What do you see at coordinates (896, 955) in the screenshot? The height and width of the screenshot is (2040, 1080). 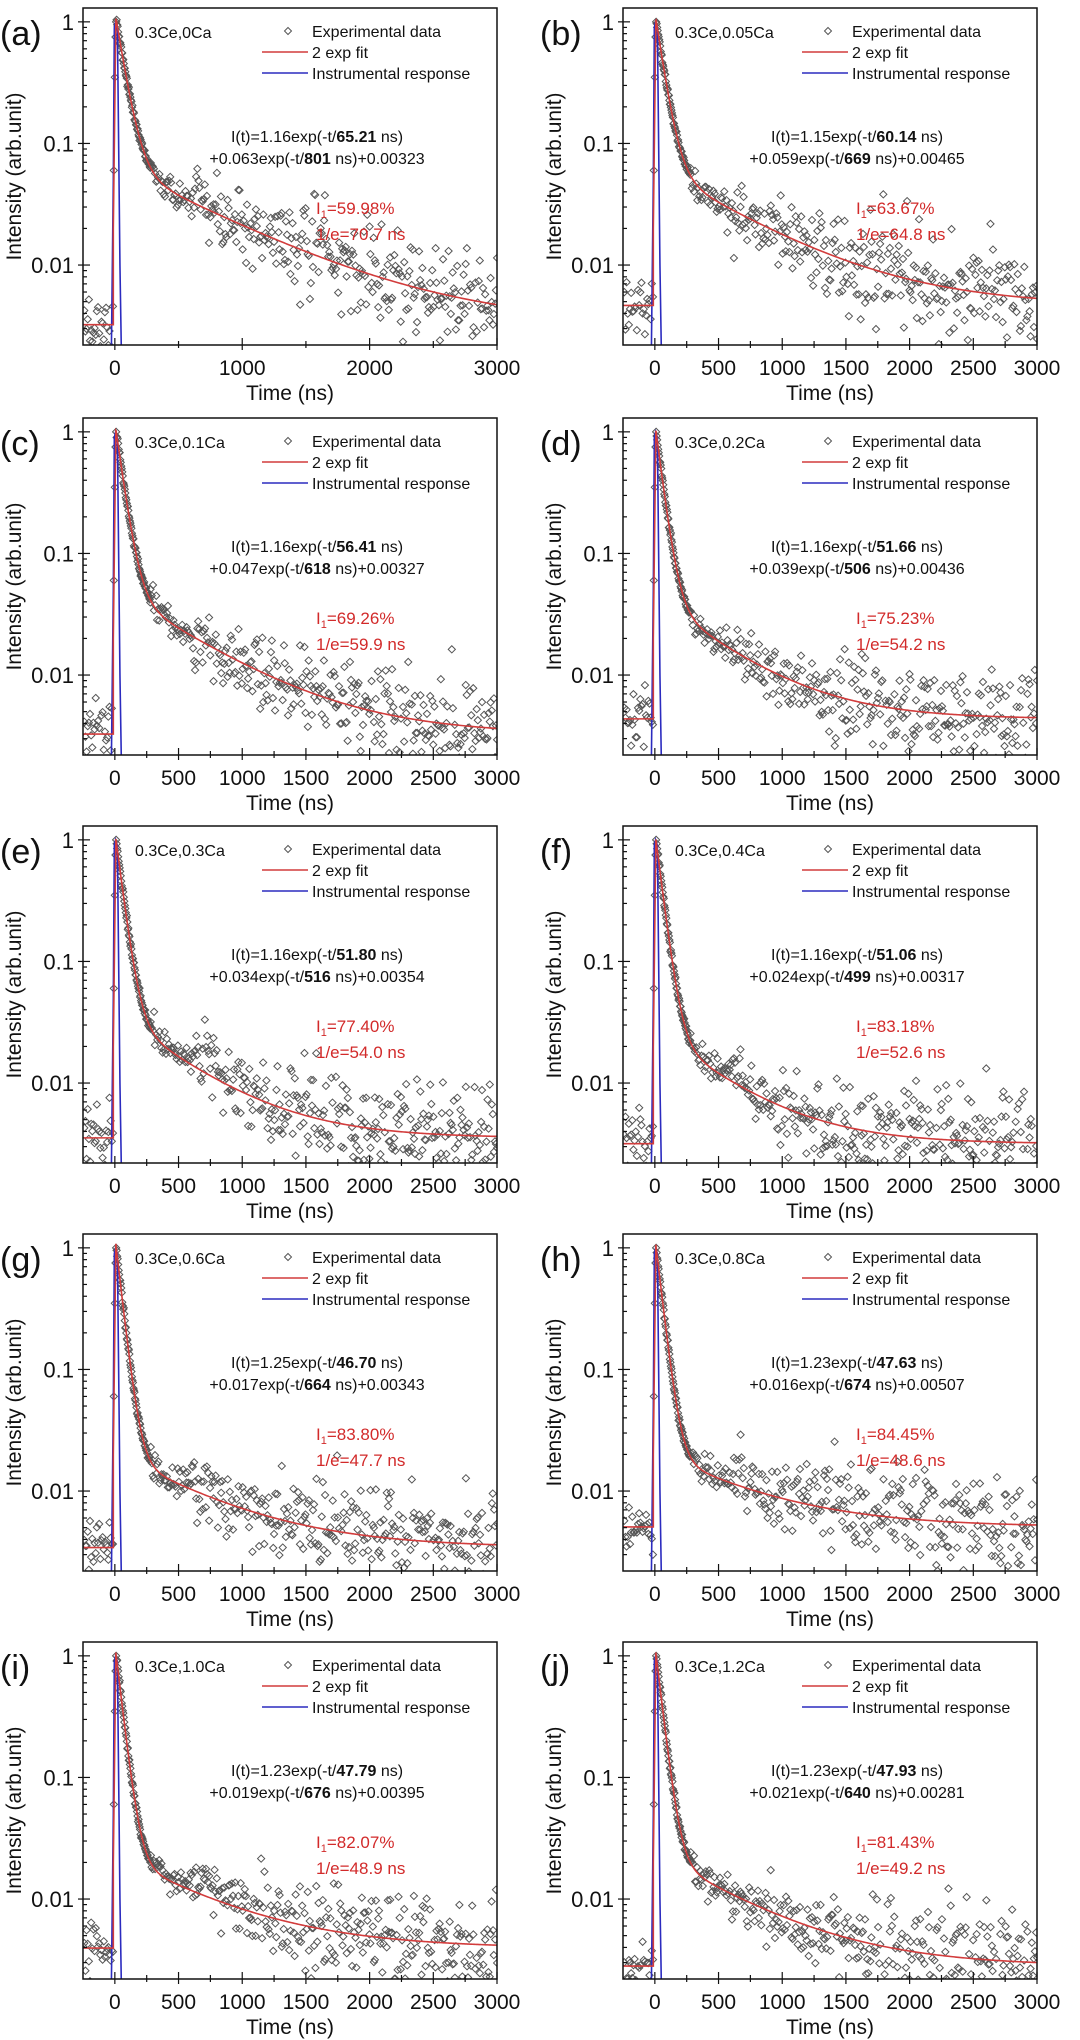 I see `eq-tau1: 51.06` at bounding box center [896, 955].